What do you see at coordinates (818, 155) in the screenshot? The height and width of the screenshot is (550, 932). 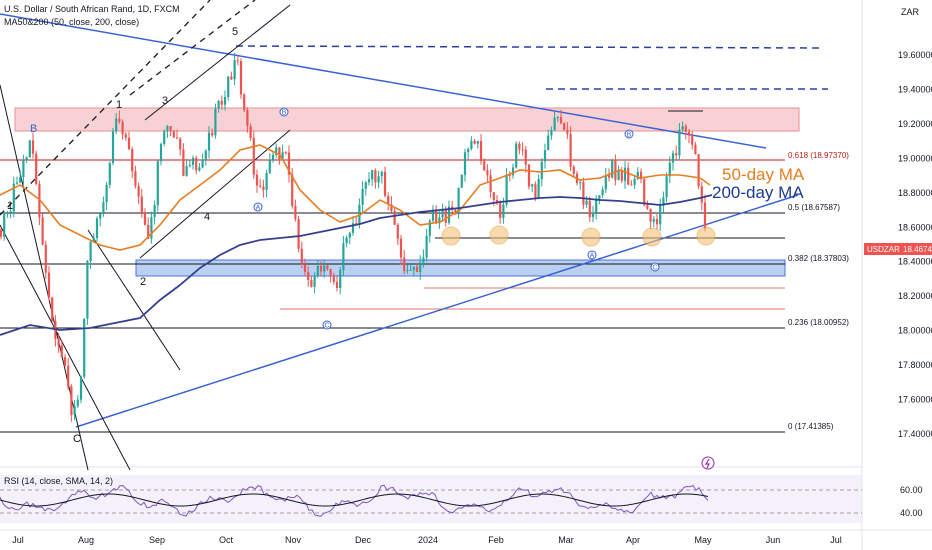 I see `fib-label-0618: 0.618 (18.97370)` at bounding box center [818, 155].